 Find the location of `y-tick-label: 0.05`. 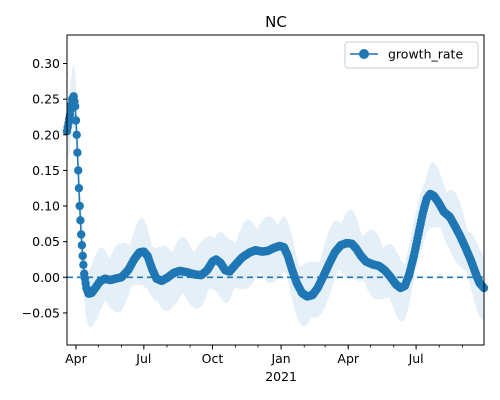

y-tick-label: 0.05 is located at coordinates (46, 241).